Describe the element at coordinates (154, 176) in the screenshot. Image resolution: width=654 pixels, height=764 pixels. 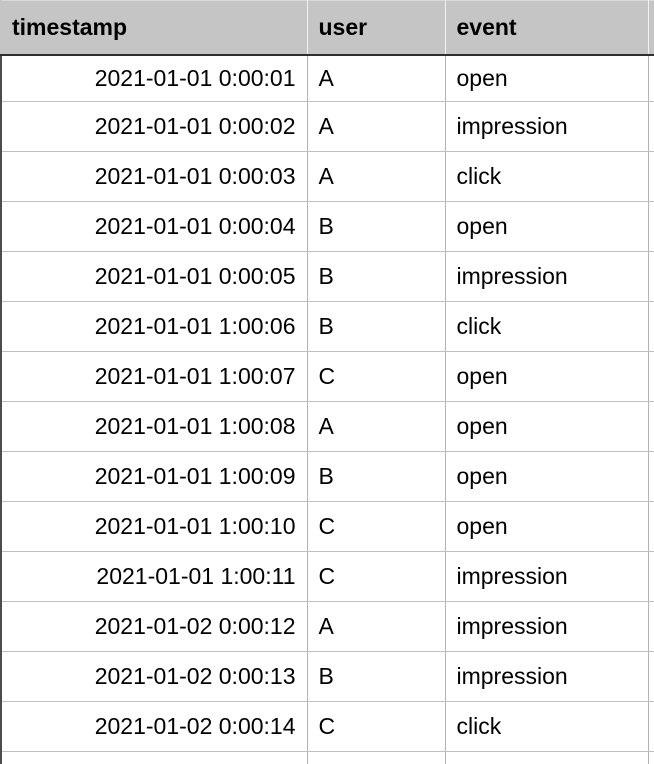
I see `cell-timestamp: 2021-01-01 0:00:03` at that location.